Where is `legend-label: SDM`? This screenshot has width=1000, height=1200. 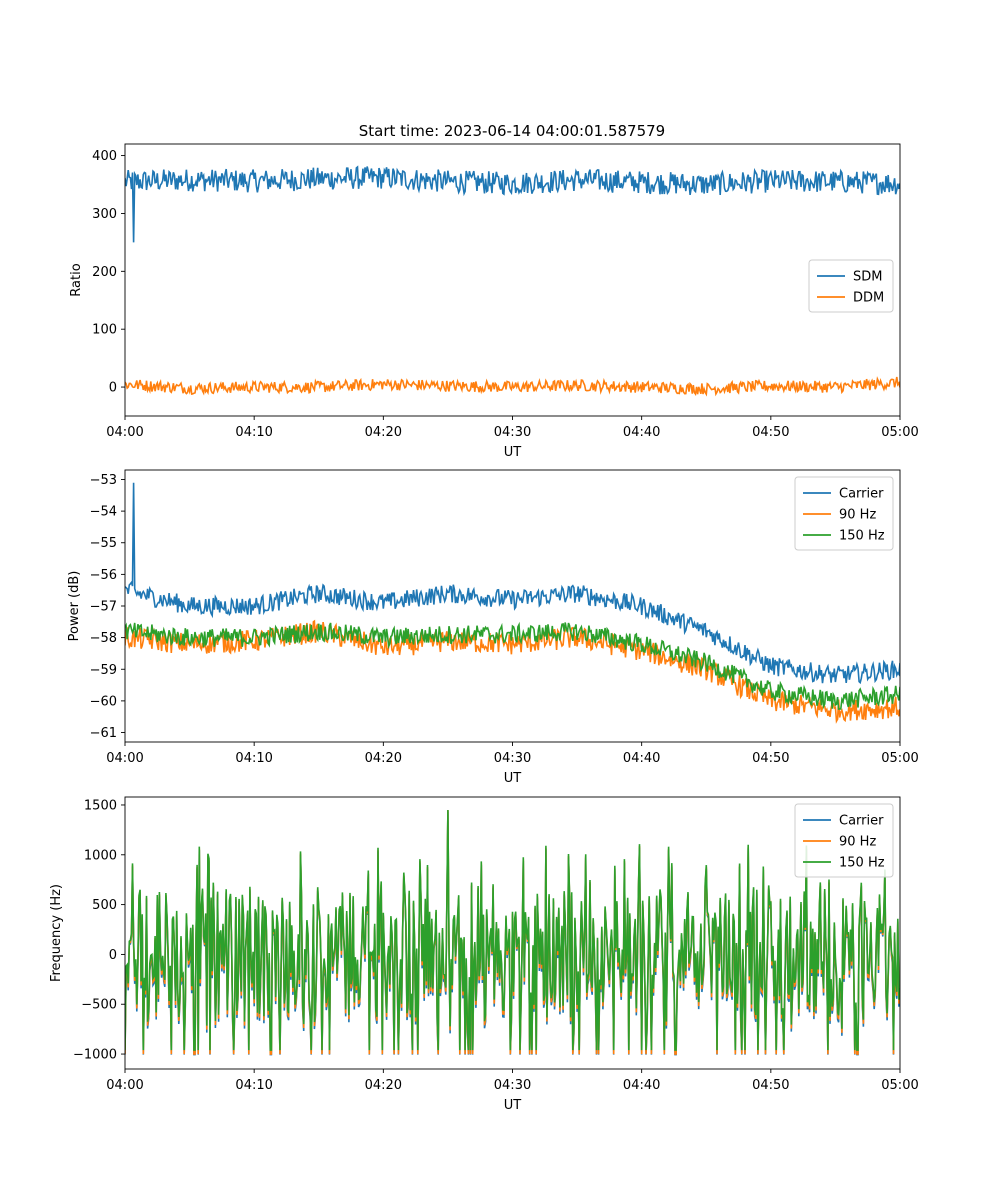
legend-label: SDM is located at coordinates (867, 277).